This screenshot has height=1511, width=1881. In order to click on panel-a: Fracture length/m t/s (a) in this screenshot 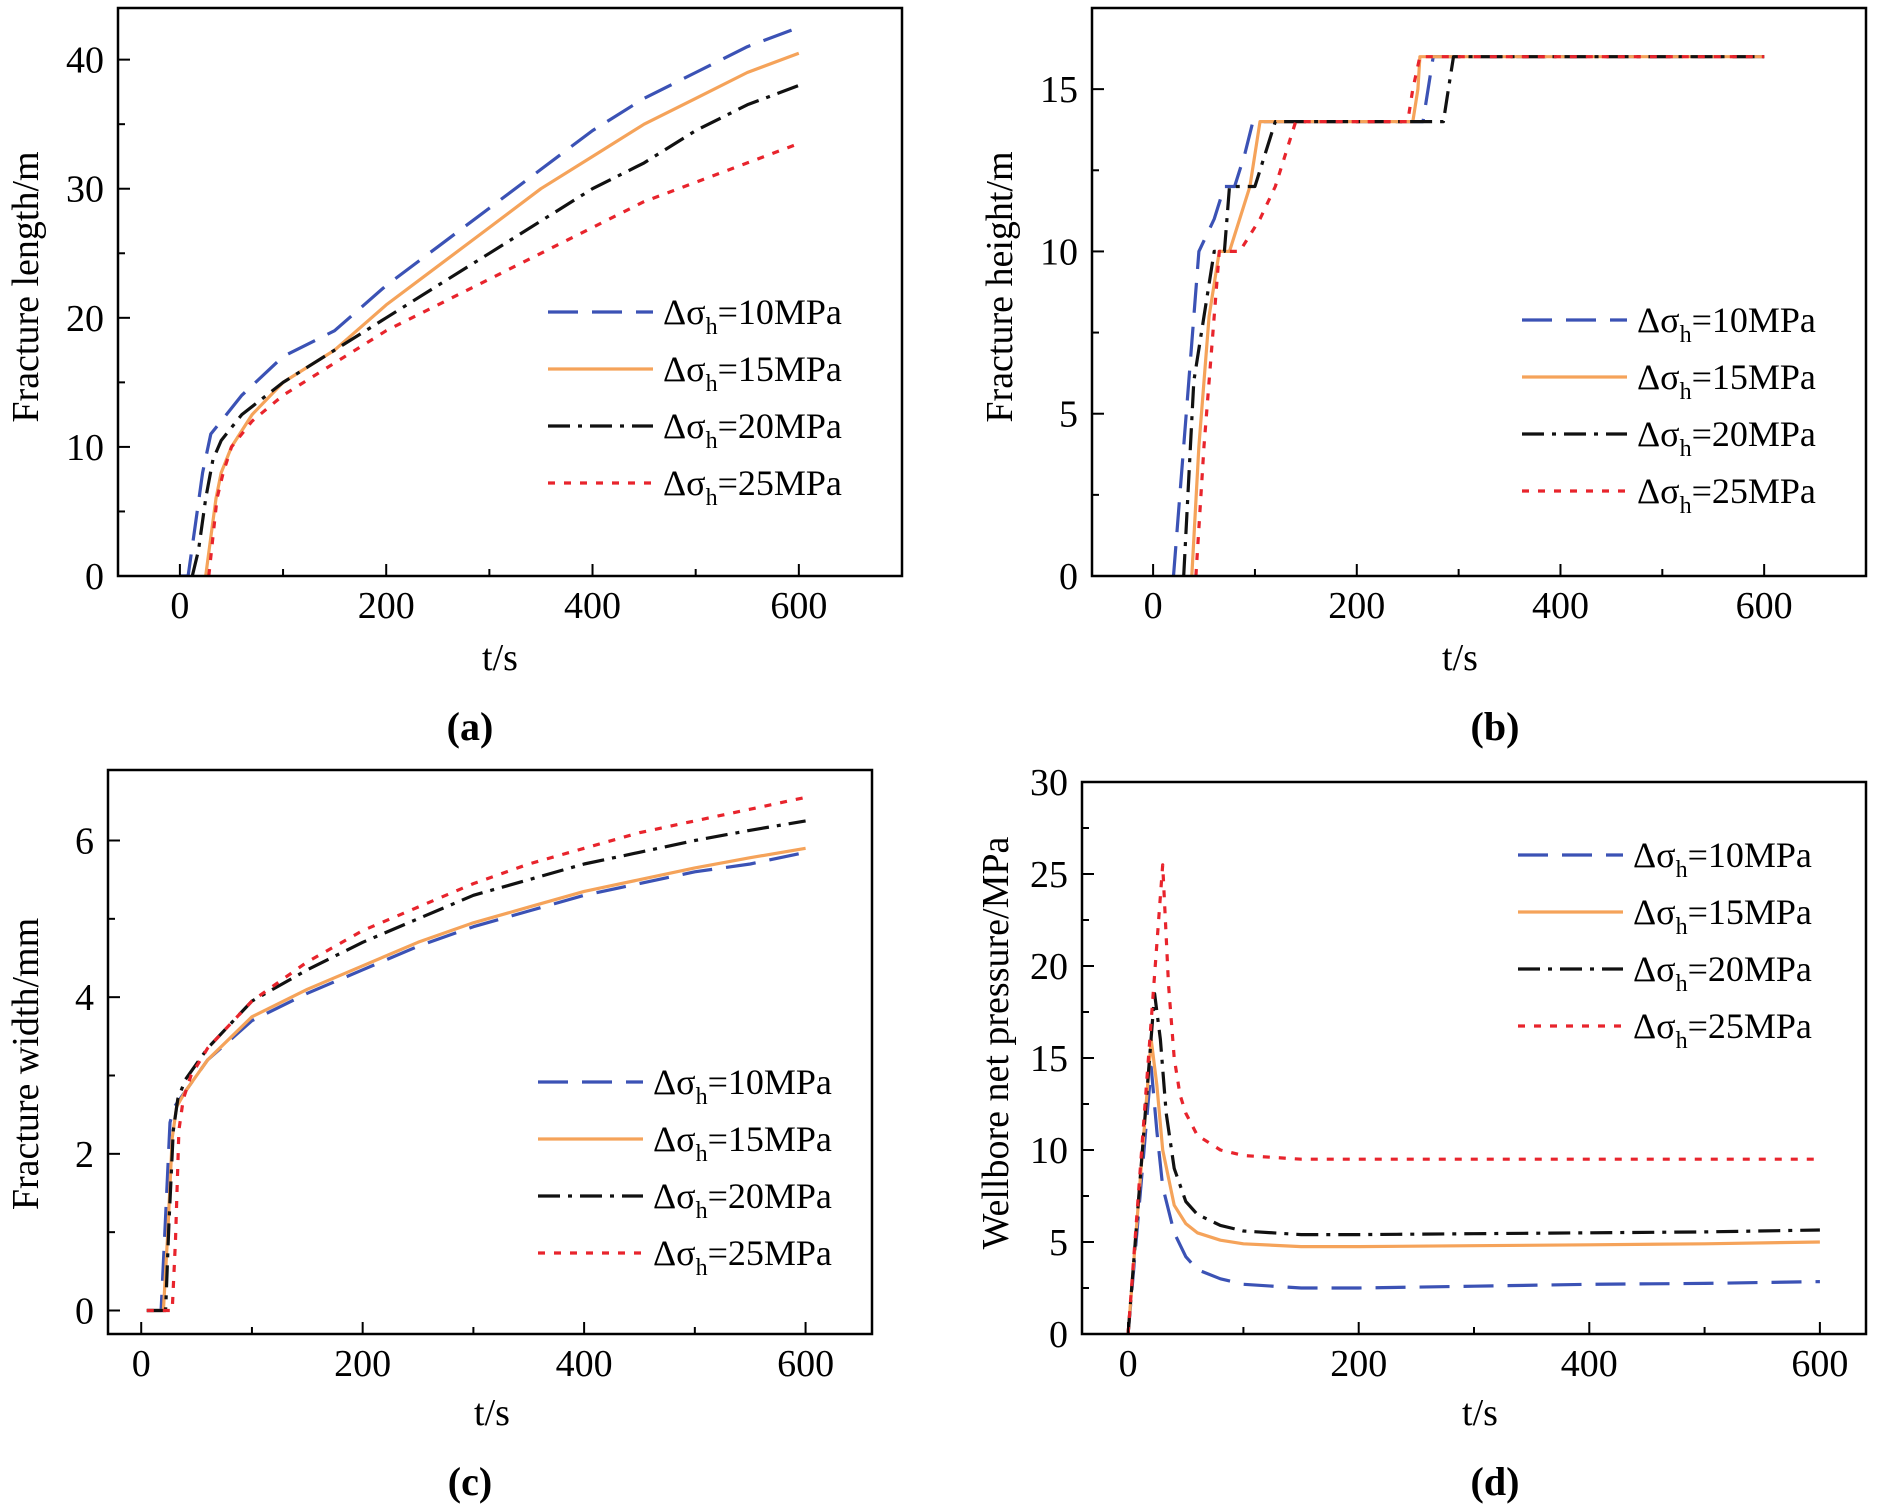, I will do `click(261, 450)`.